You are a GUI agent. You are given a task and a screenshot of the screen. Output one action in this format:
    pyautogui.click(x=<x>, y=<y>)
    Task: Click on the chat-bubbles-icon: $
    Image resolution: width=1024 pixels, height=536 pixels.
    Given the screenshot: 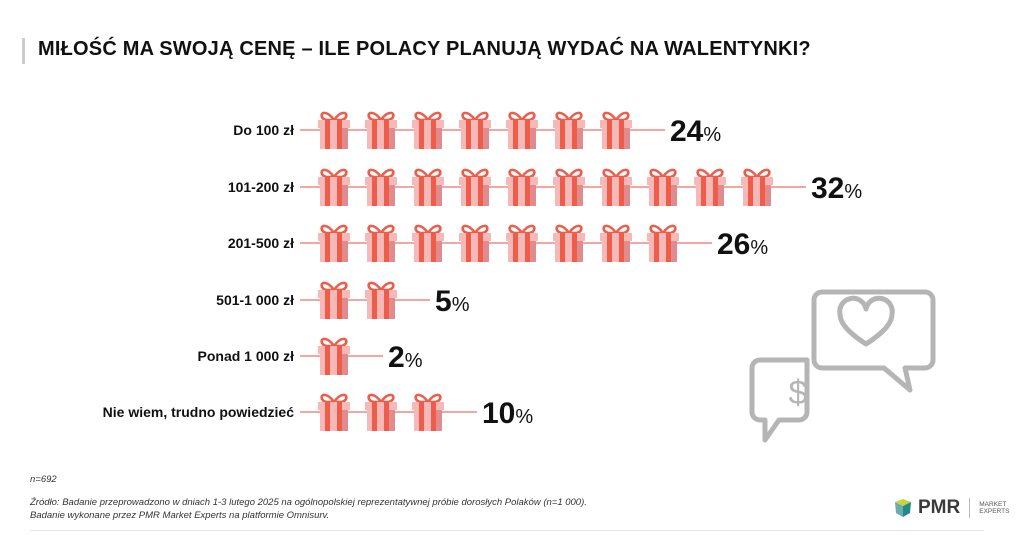 What is the action you would take?
    pyautogui.click(x=842, y=366)
    